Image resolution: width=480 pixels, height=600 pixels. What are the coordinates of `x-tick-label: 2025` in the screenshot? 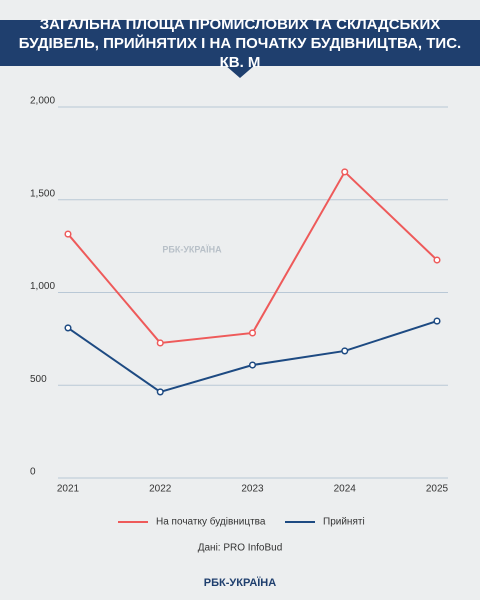 It's located at (437, 489).